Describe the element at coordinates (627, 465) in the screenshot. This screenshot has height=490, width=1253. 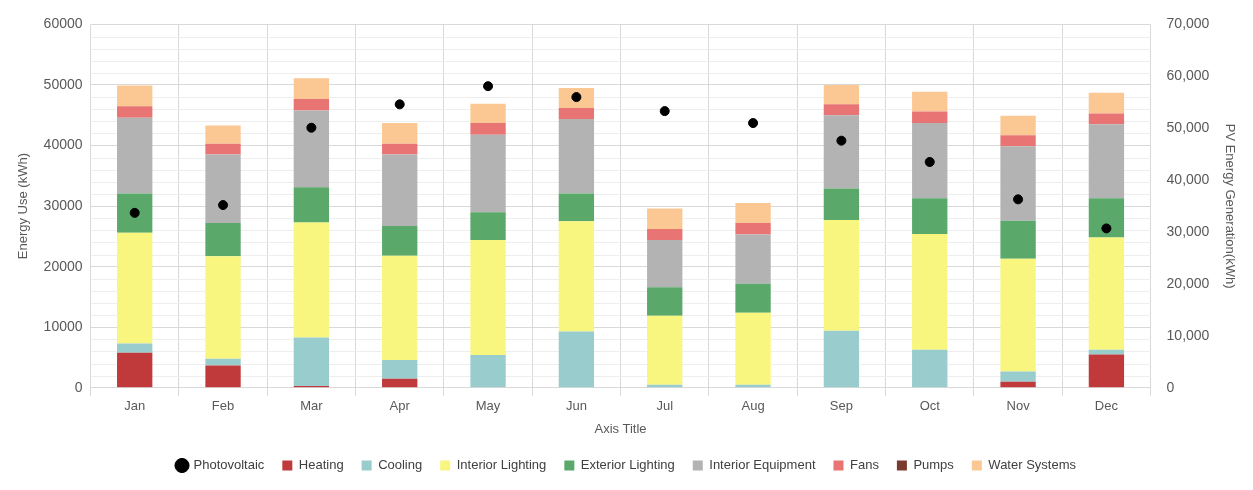
I see `legend-label: Exterior Lighting` at that location.